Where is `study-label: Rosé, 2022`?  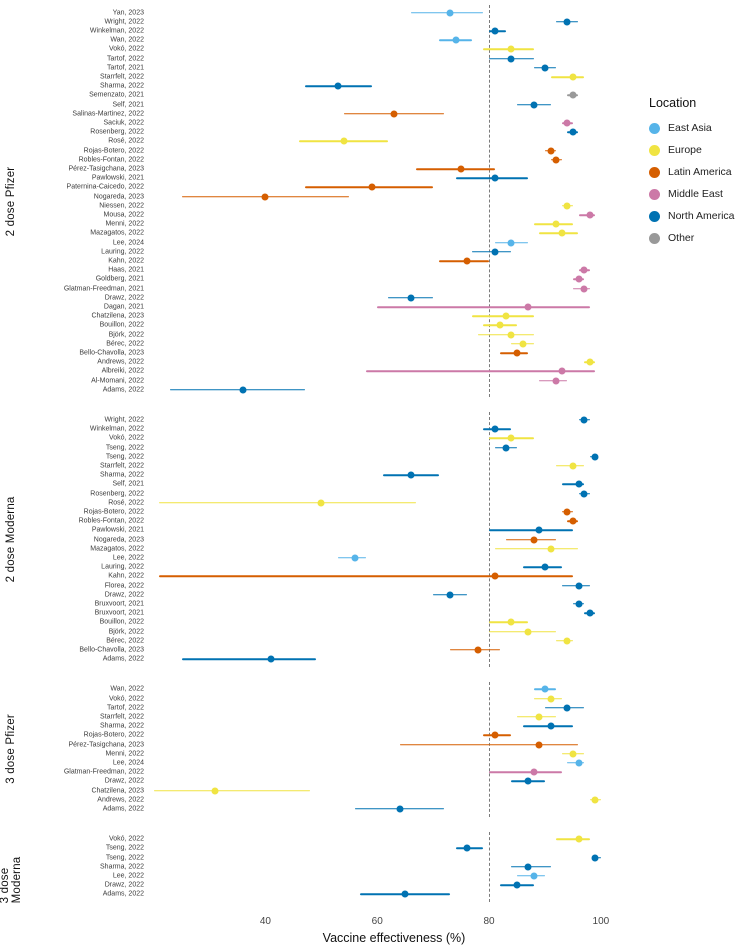
study-label: Rosé, 2022 is located at coordinates (126, 141).